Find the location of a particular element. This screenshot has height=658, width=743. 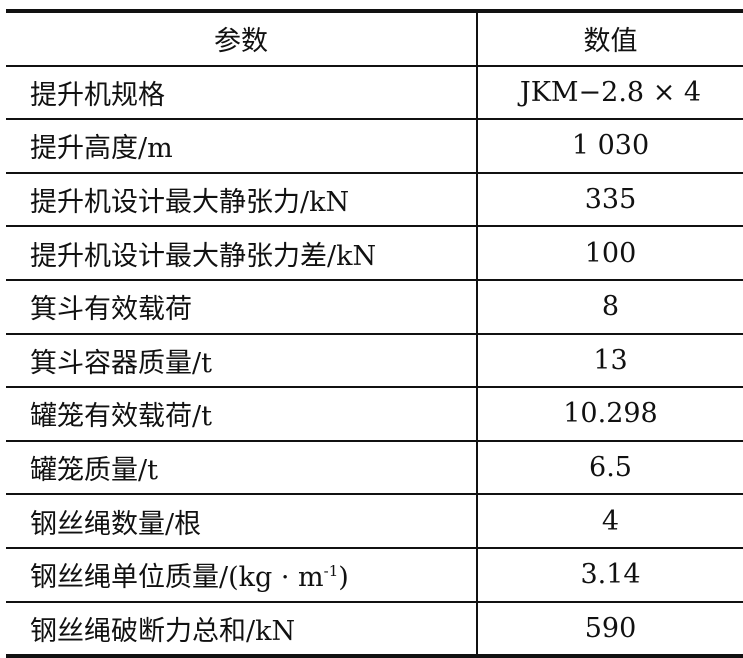

unit-exponent: -1 is located at coordinates (331, 571).